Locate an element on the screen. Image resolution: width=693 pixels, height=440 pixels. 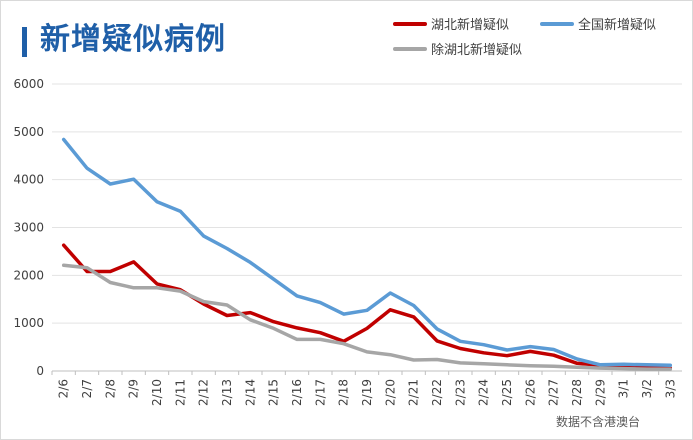
x-tick-label: 2/19 is located at coordinates (367, 392).